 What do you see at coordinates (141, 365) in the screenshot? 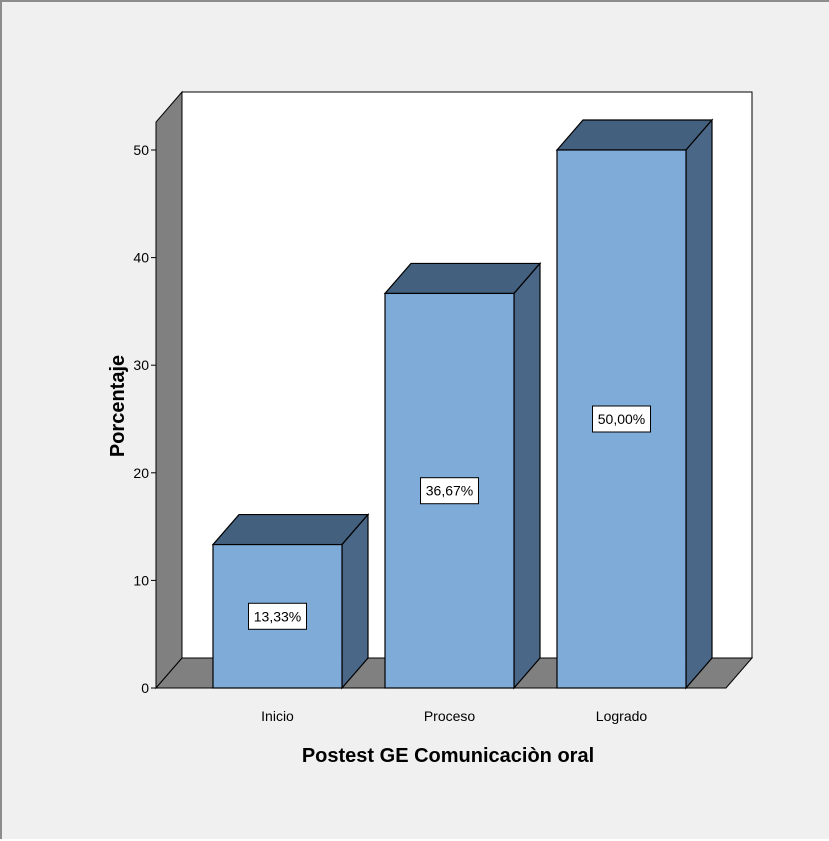
I see `y-tick-label: 30` at bounding box center [141, 365].